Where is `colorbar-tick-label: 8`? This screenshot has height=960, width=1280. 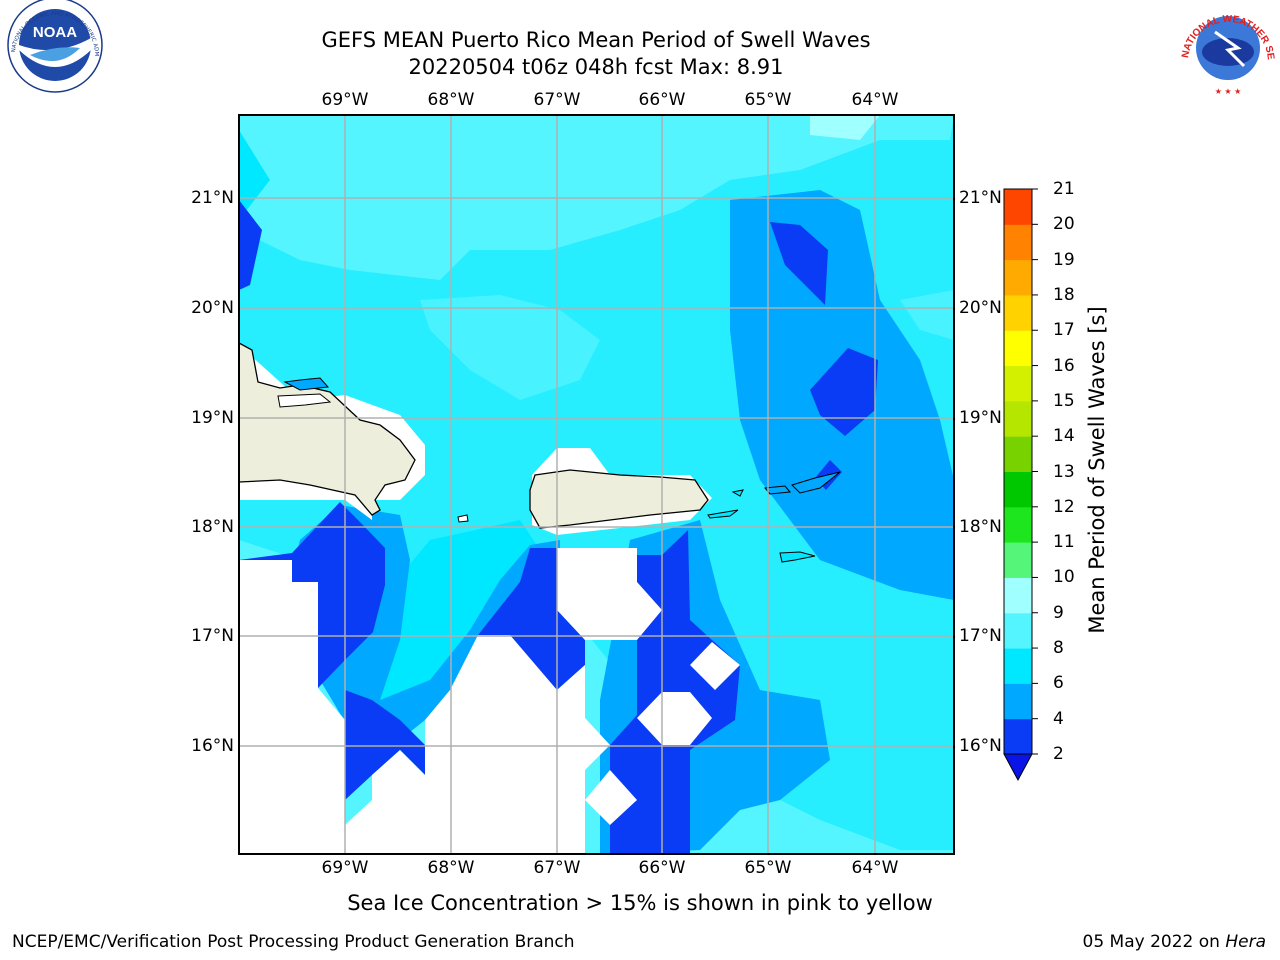 colorbar-tick-label: 8 is located at coordinates (1058, 648).